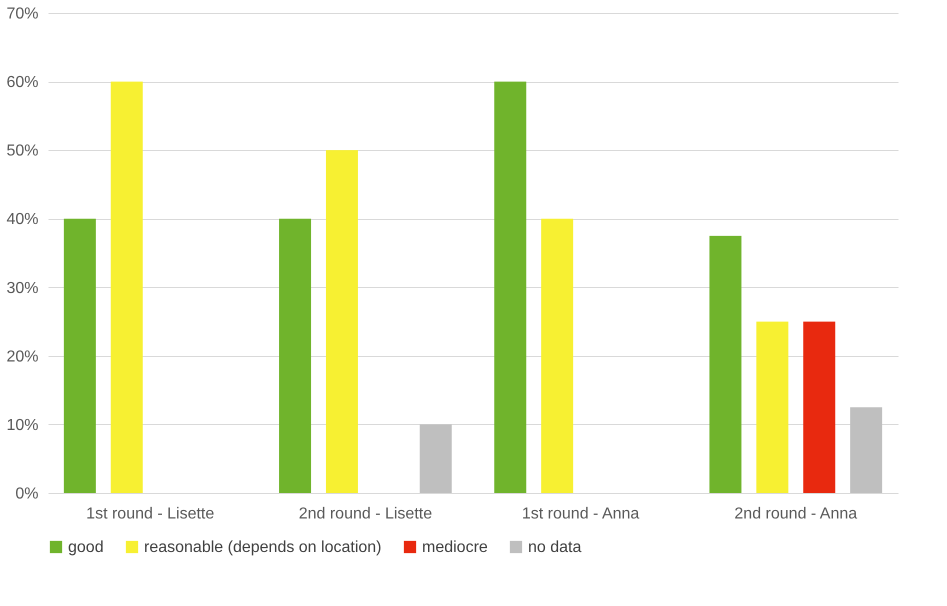  What do you see at coordinates (263, 547) in the screenshot?
I see `legend-label: reasonable (depends on location)` at bounding box center [263, 547].